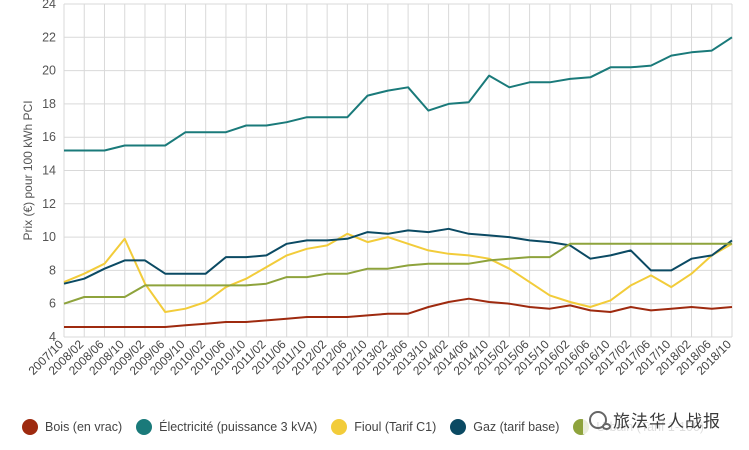  Describe the element at coordinates (667, 421) in the screenshot. I see `watermark-text: 旅法华人战报` at that location.